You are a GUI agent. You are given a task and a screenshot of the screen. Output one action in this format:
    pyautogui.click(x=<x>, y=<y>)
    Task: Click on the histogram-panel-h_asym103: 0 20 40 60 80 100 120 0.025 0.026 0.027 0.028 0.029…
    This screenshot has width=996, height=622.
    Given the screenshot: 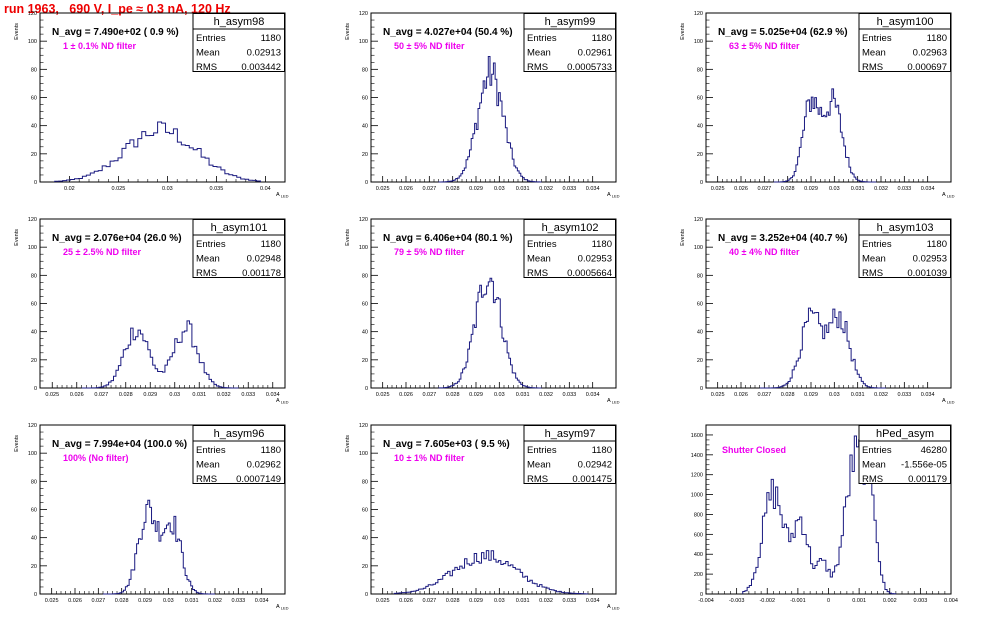 What is the action you would take?
    pyautogui.click(x=817, y=311)
    